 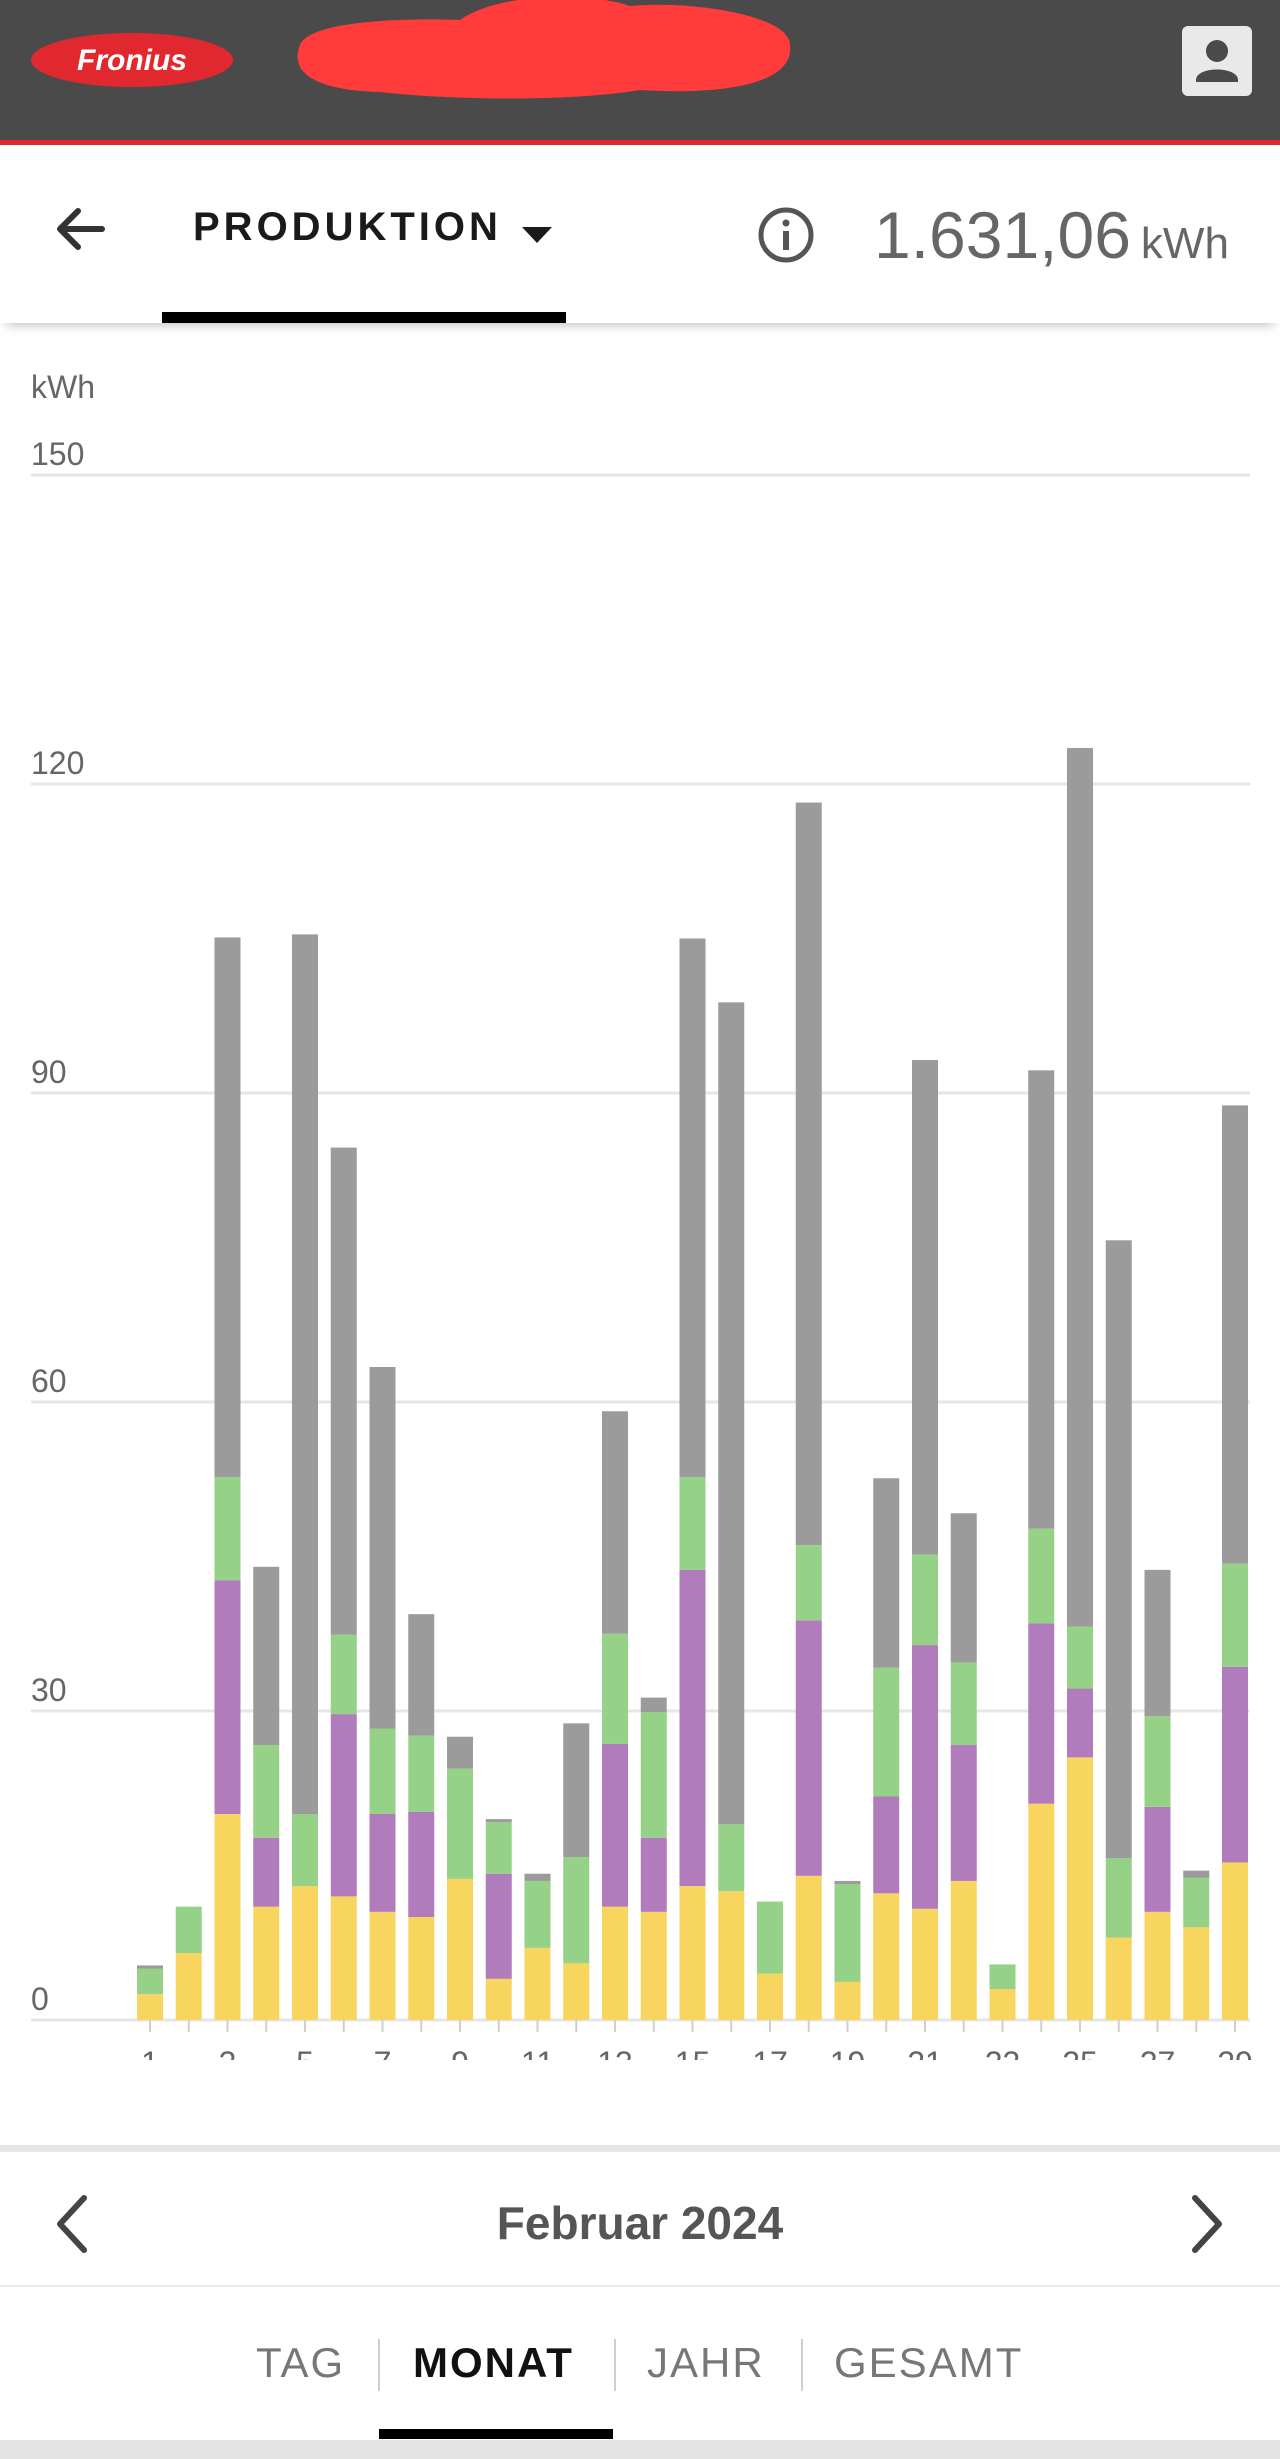 What do you see at coordinates (706, 2362) in the screenshot?
I see `tab-jahr: JAHR` at bounding box center [706, 2362].